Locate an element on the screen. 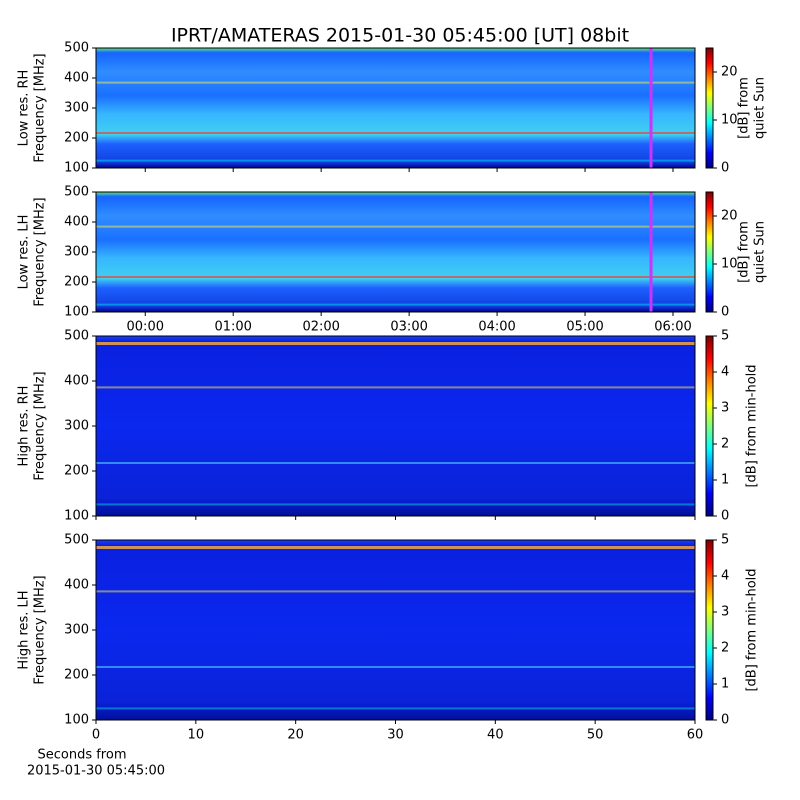 The height and width of the screenshot is (800, 800). x-tick-label: 20 is located at coordinates (295, 735).